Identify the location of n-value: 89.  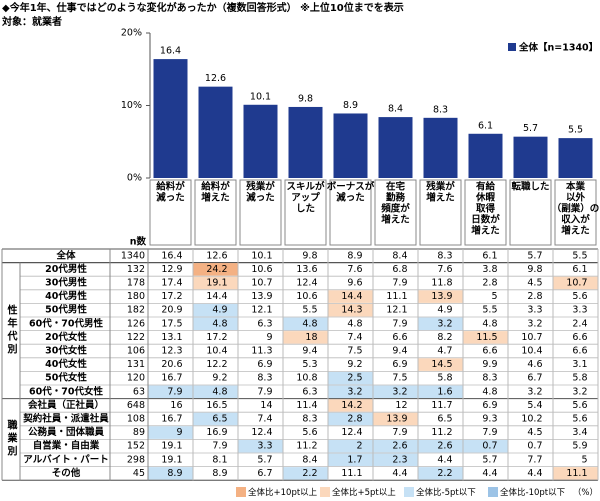
(139, 432).